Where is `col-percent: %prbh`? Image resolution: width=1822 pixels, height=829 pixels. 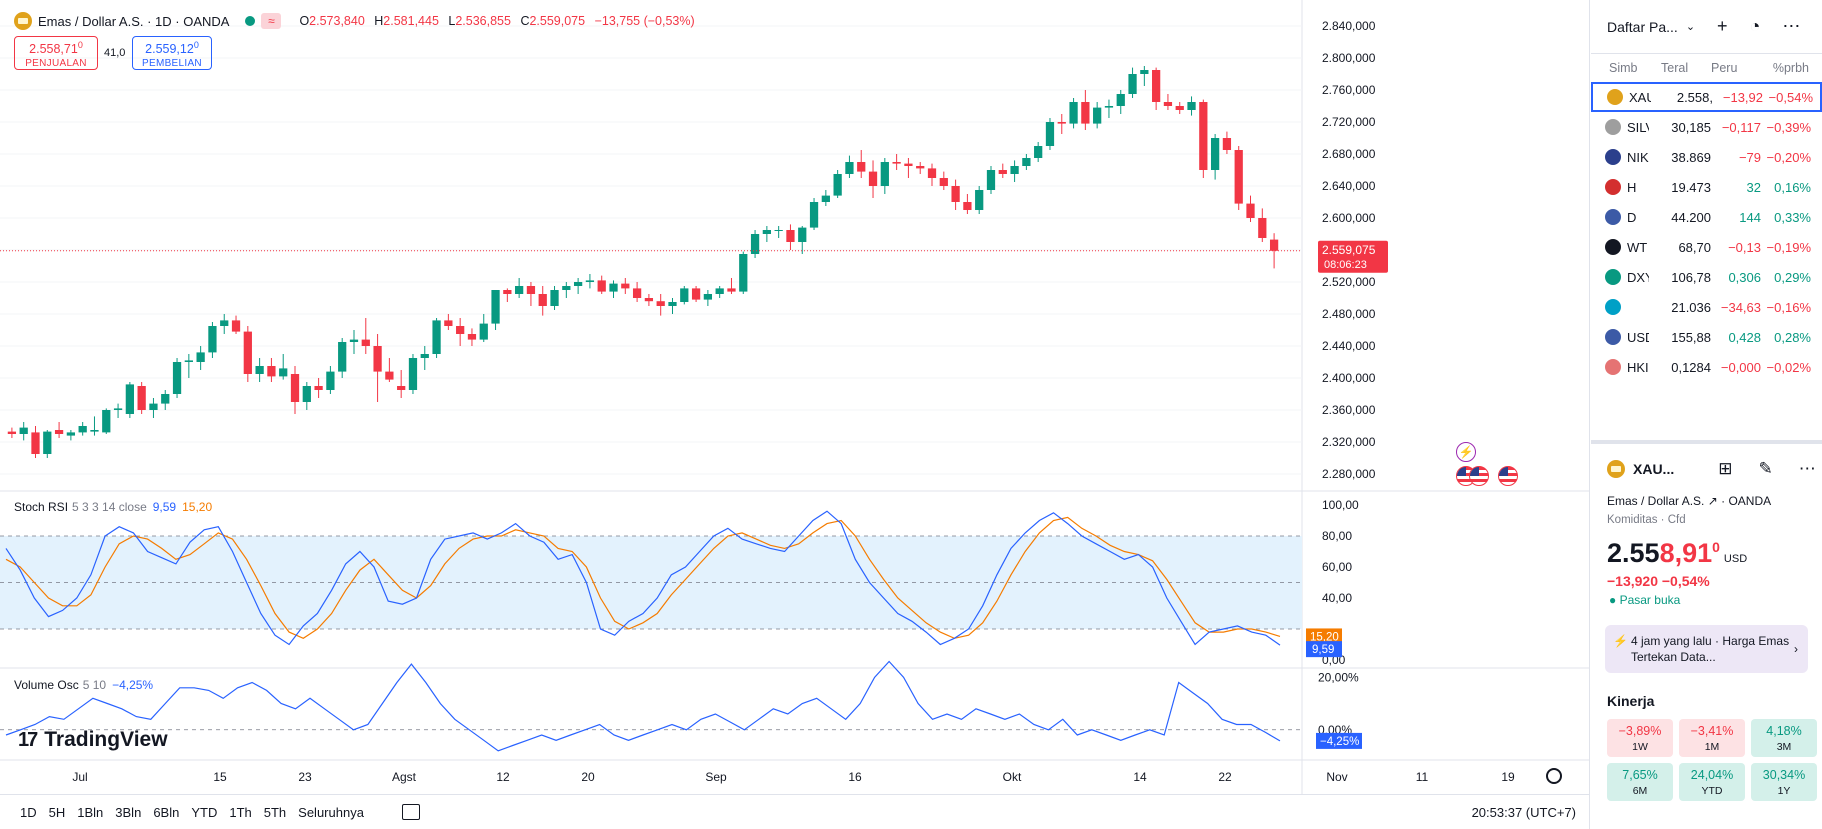 col-percent: %prbh is located at coordinates (1790, 68).